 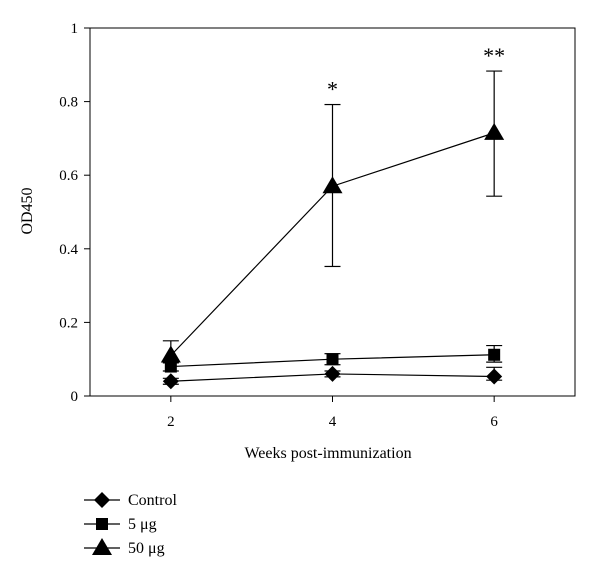 What do you see at coordinates (152, 500) in the screenshot?
I see `legend-label: Control` at bounding box center [152, 500].